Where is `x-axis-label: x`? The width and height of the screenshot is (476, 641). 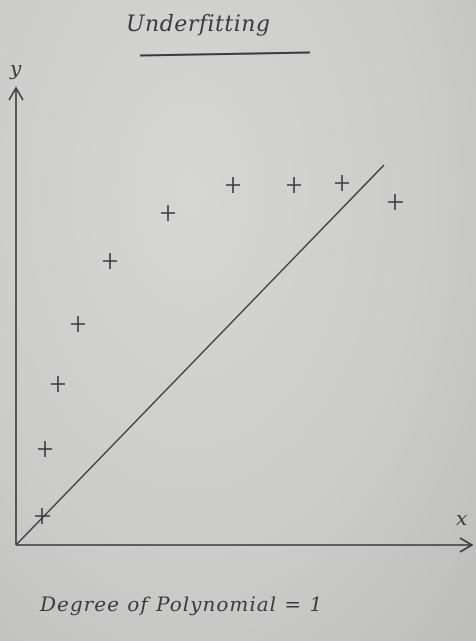 x-axis-label: x is located at coordinates (462, 518).